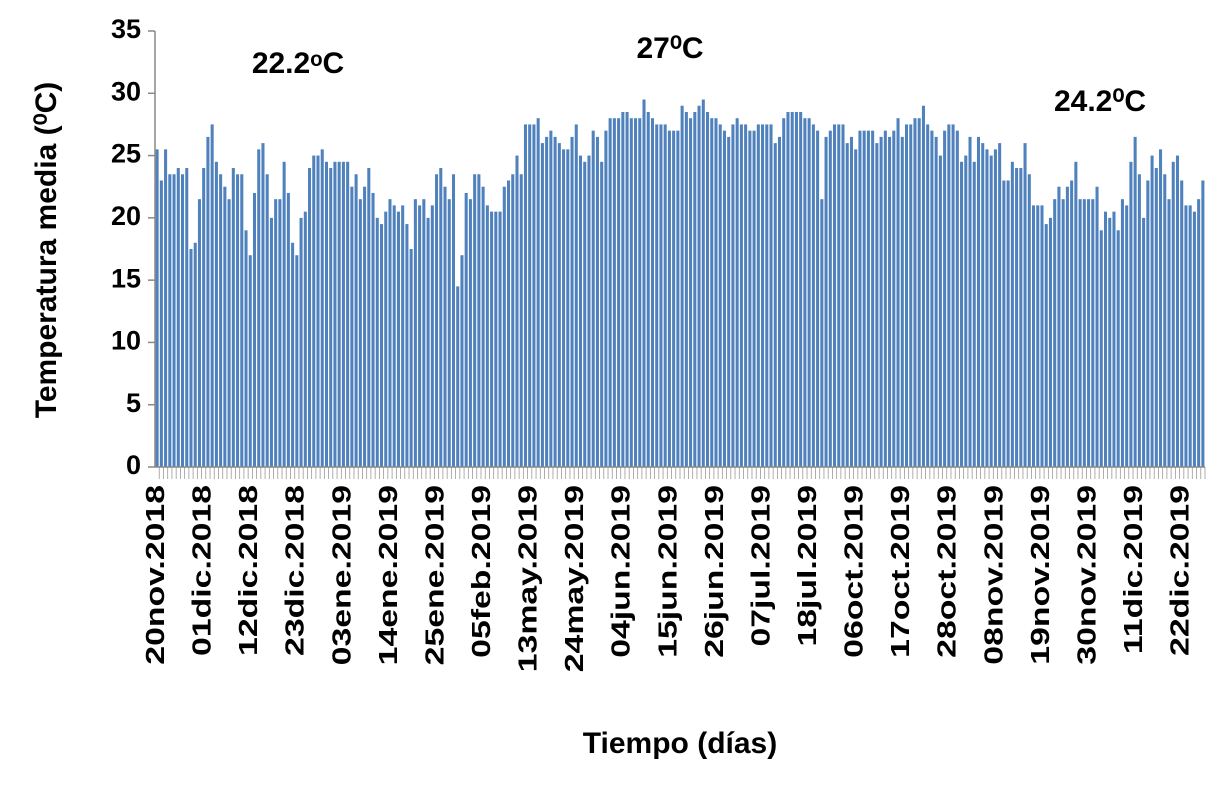 This screenshot has width=1226, height=787. I want to click on x-tick-label: 28oct.2019, so click(947, 571).